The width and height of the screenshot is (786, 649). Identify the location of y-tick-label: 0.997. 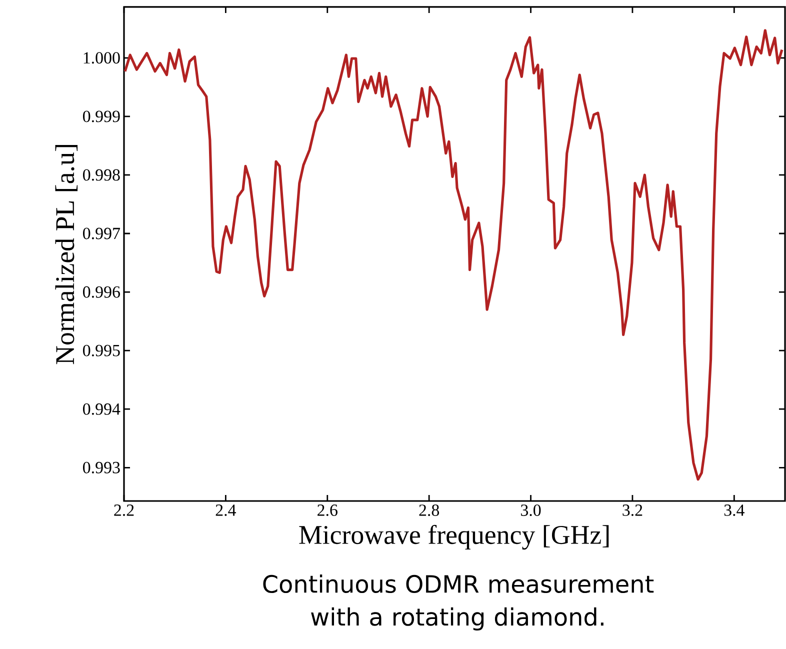
(101, 234).